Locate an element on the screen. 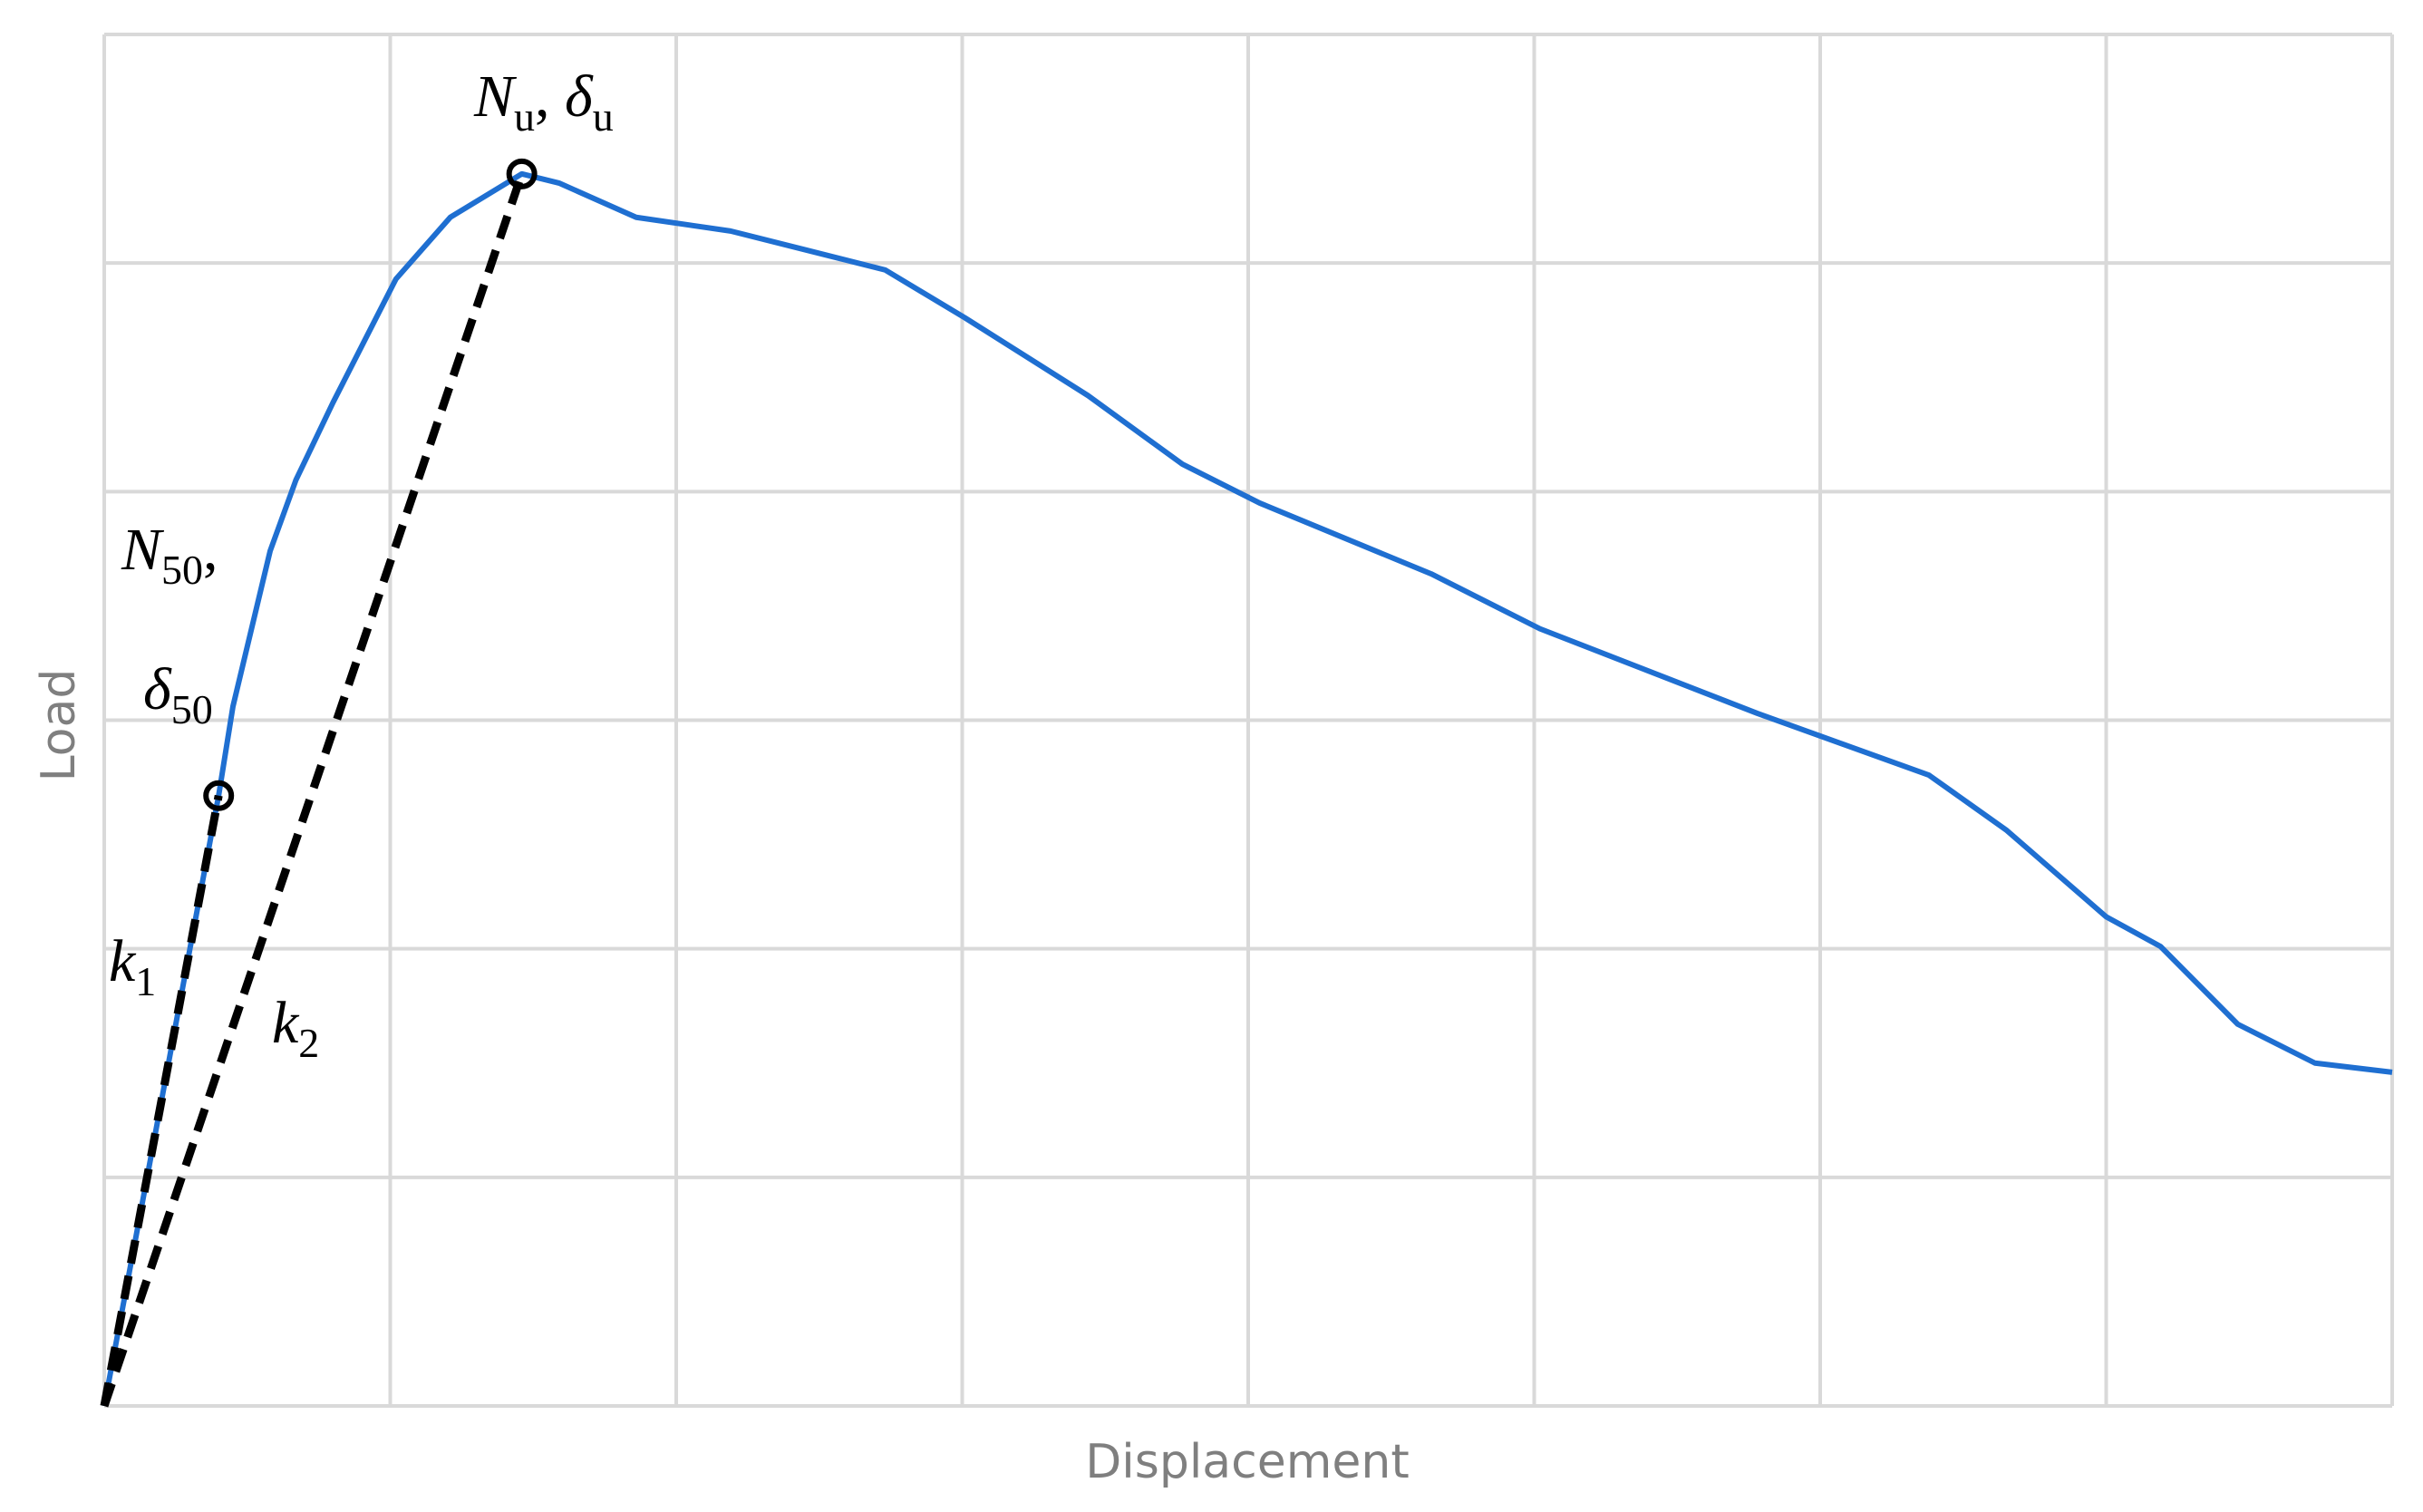 This screenshot has width=2423, height=1512. annotation: δ50 is located at coordinates (178, 694).